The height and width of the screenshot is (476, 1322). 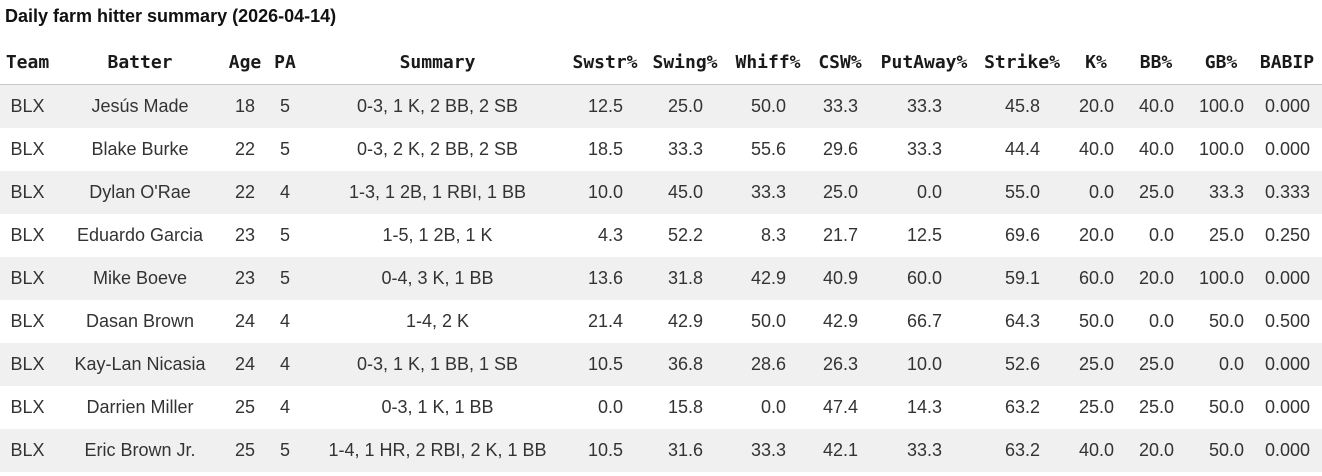 I want to click on cell-summary: 1-5, 1 2B, 1 K, so click(x=437, y=235).